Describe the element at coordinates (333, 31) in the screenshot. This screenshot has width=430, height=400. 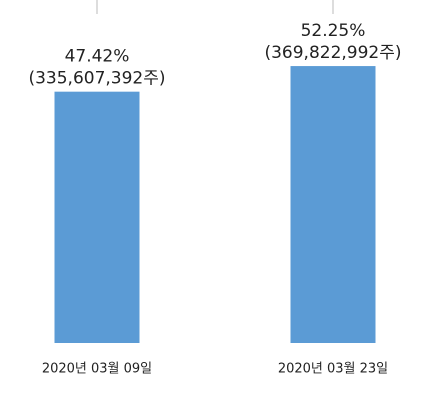
I see `value-label: 52.25%` at that location.